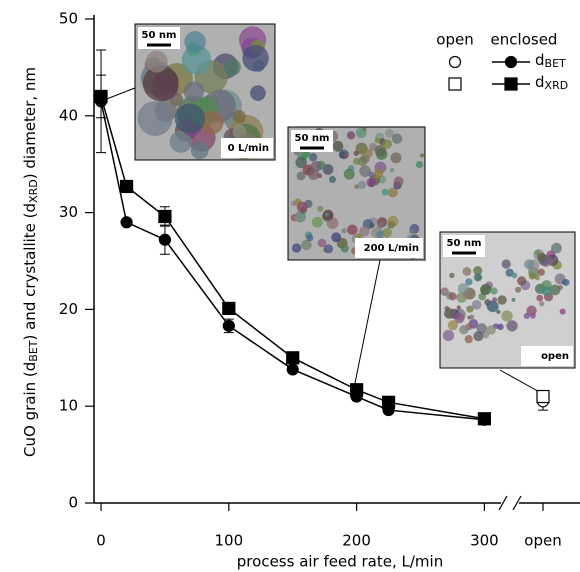 This screenshot has width=580, height=572. What do you see at coordinates (33, 191) in the screenshot?
I see `y-axis-label-part: XRD` at bounding box center [33, 191].